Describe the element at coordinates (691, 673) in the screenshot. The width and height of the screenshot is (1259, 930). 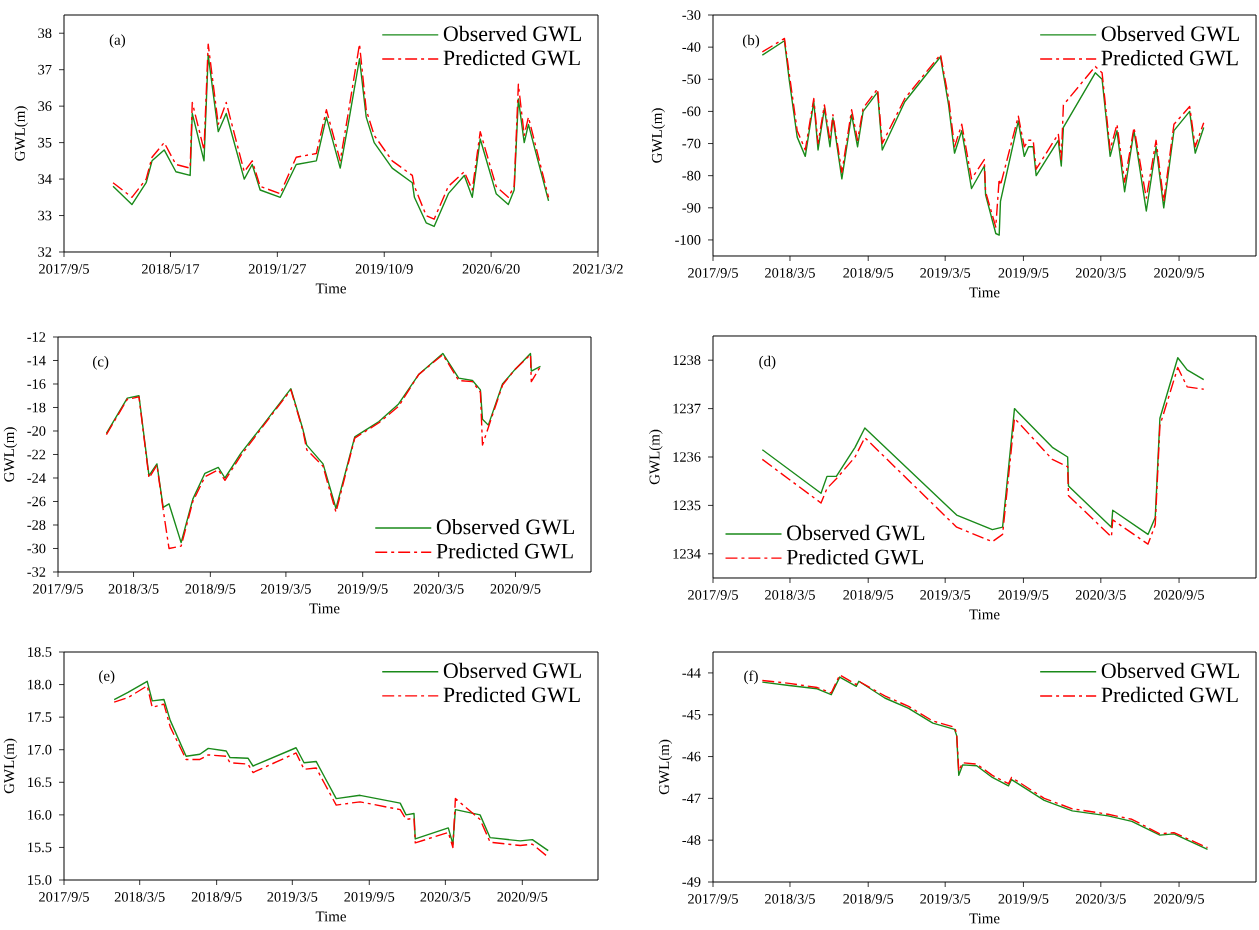
I see `y-tick-label: -44` at that location.